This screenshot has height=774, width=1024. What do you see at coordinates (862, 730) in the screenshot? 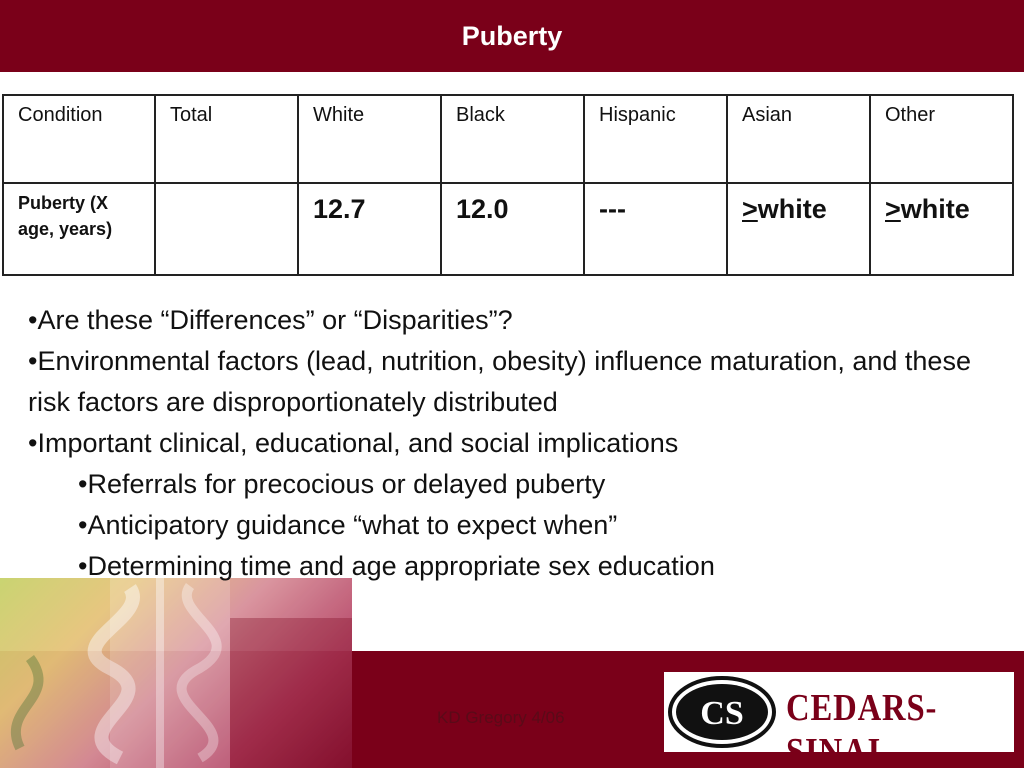
I see `logo-wordmark: CEDARS-SINAI` at bounding box center [862, 730].